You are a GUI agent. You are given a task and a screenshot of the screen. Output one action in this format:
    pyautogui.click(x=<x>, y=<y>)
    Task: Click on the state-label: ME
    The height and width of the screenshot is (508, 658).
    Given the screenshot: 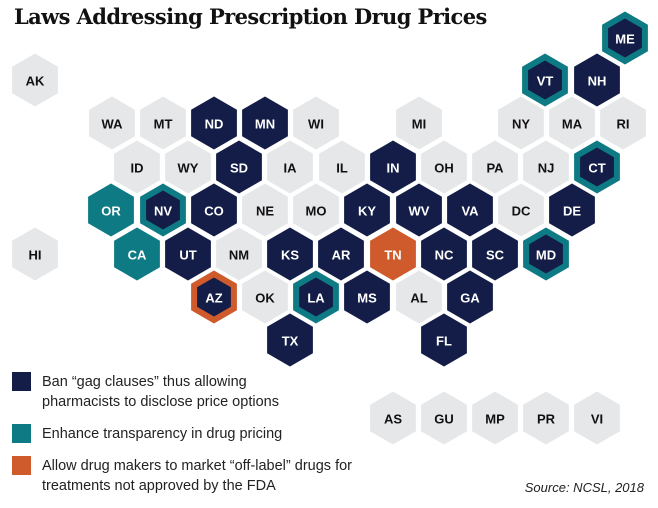 What is the action you would take?
    pyautogui.click(x=625, y=39)
    